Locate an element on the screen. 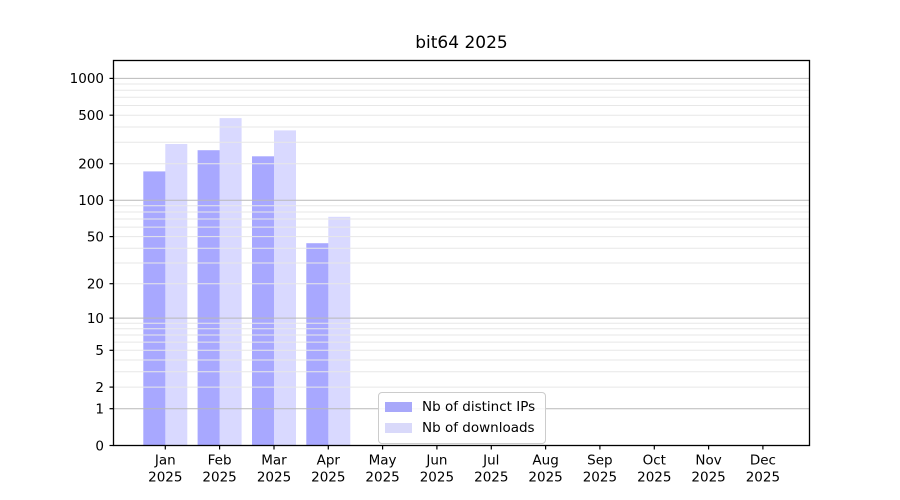 This screenshot has height=500, width=900. legend-label-distinct-ips: Nb of distinct IPs is located at coordinates (479, 407).